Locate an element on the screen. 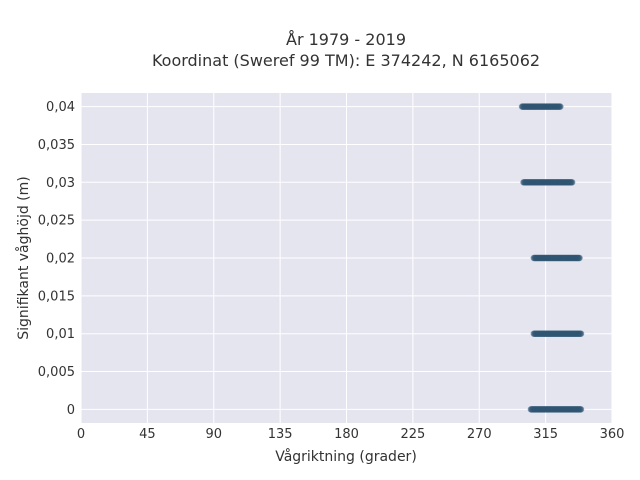 This screenshot has height=480, width=640. x-tick-label: 180 is located at coordinates (346, 434).